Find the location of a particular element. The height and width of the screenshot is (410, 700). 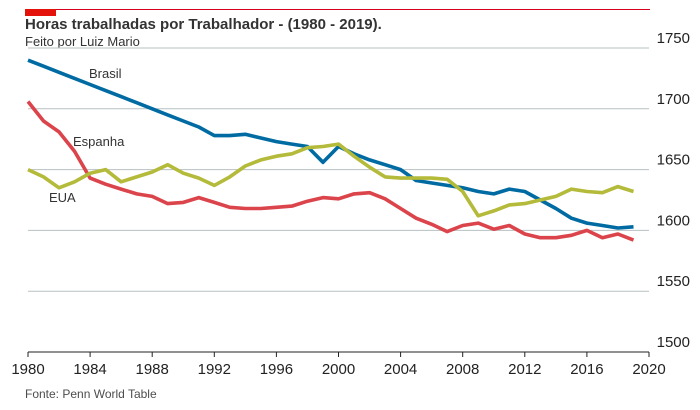

x-tick-label: 1984 is located at coordinates (89, 369).